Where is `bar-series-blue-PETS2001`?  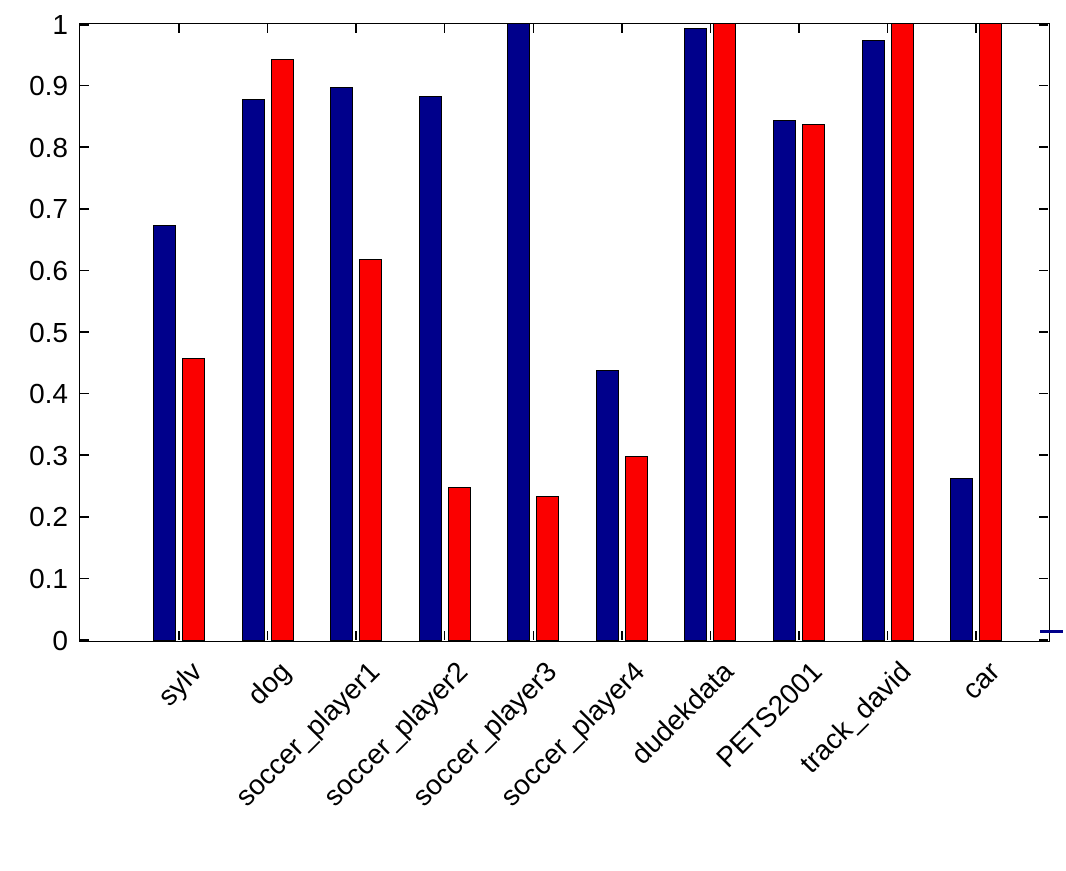 bar-series-blue-PETS2001 is located at coordinates (784, 380).